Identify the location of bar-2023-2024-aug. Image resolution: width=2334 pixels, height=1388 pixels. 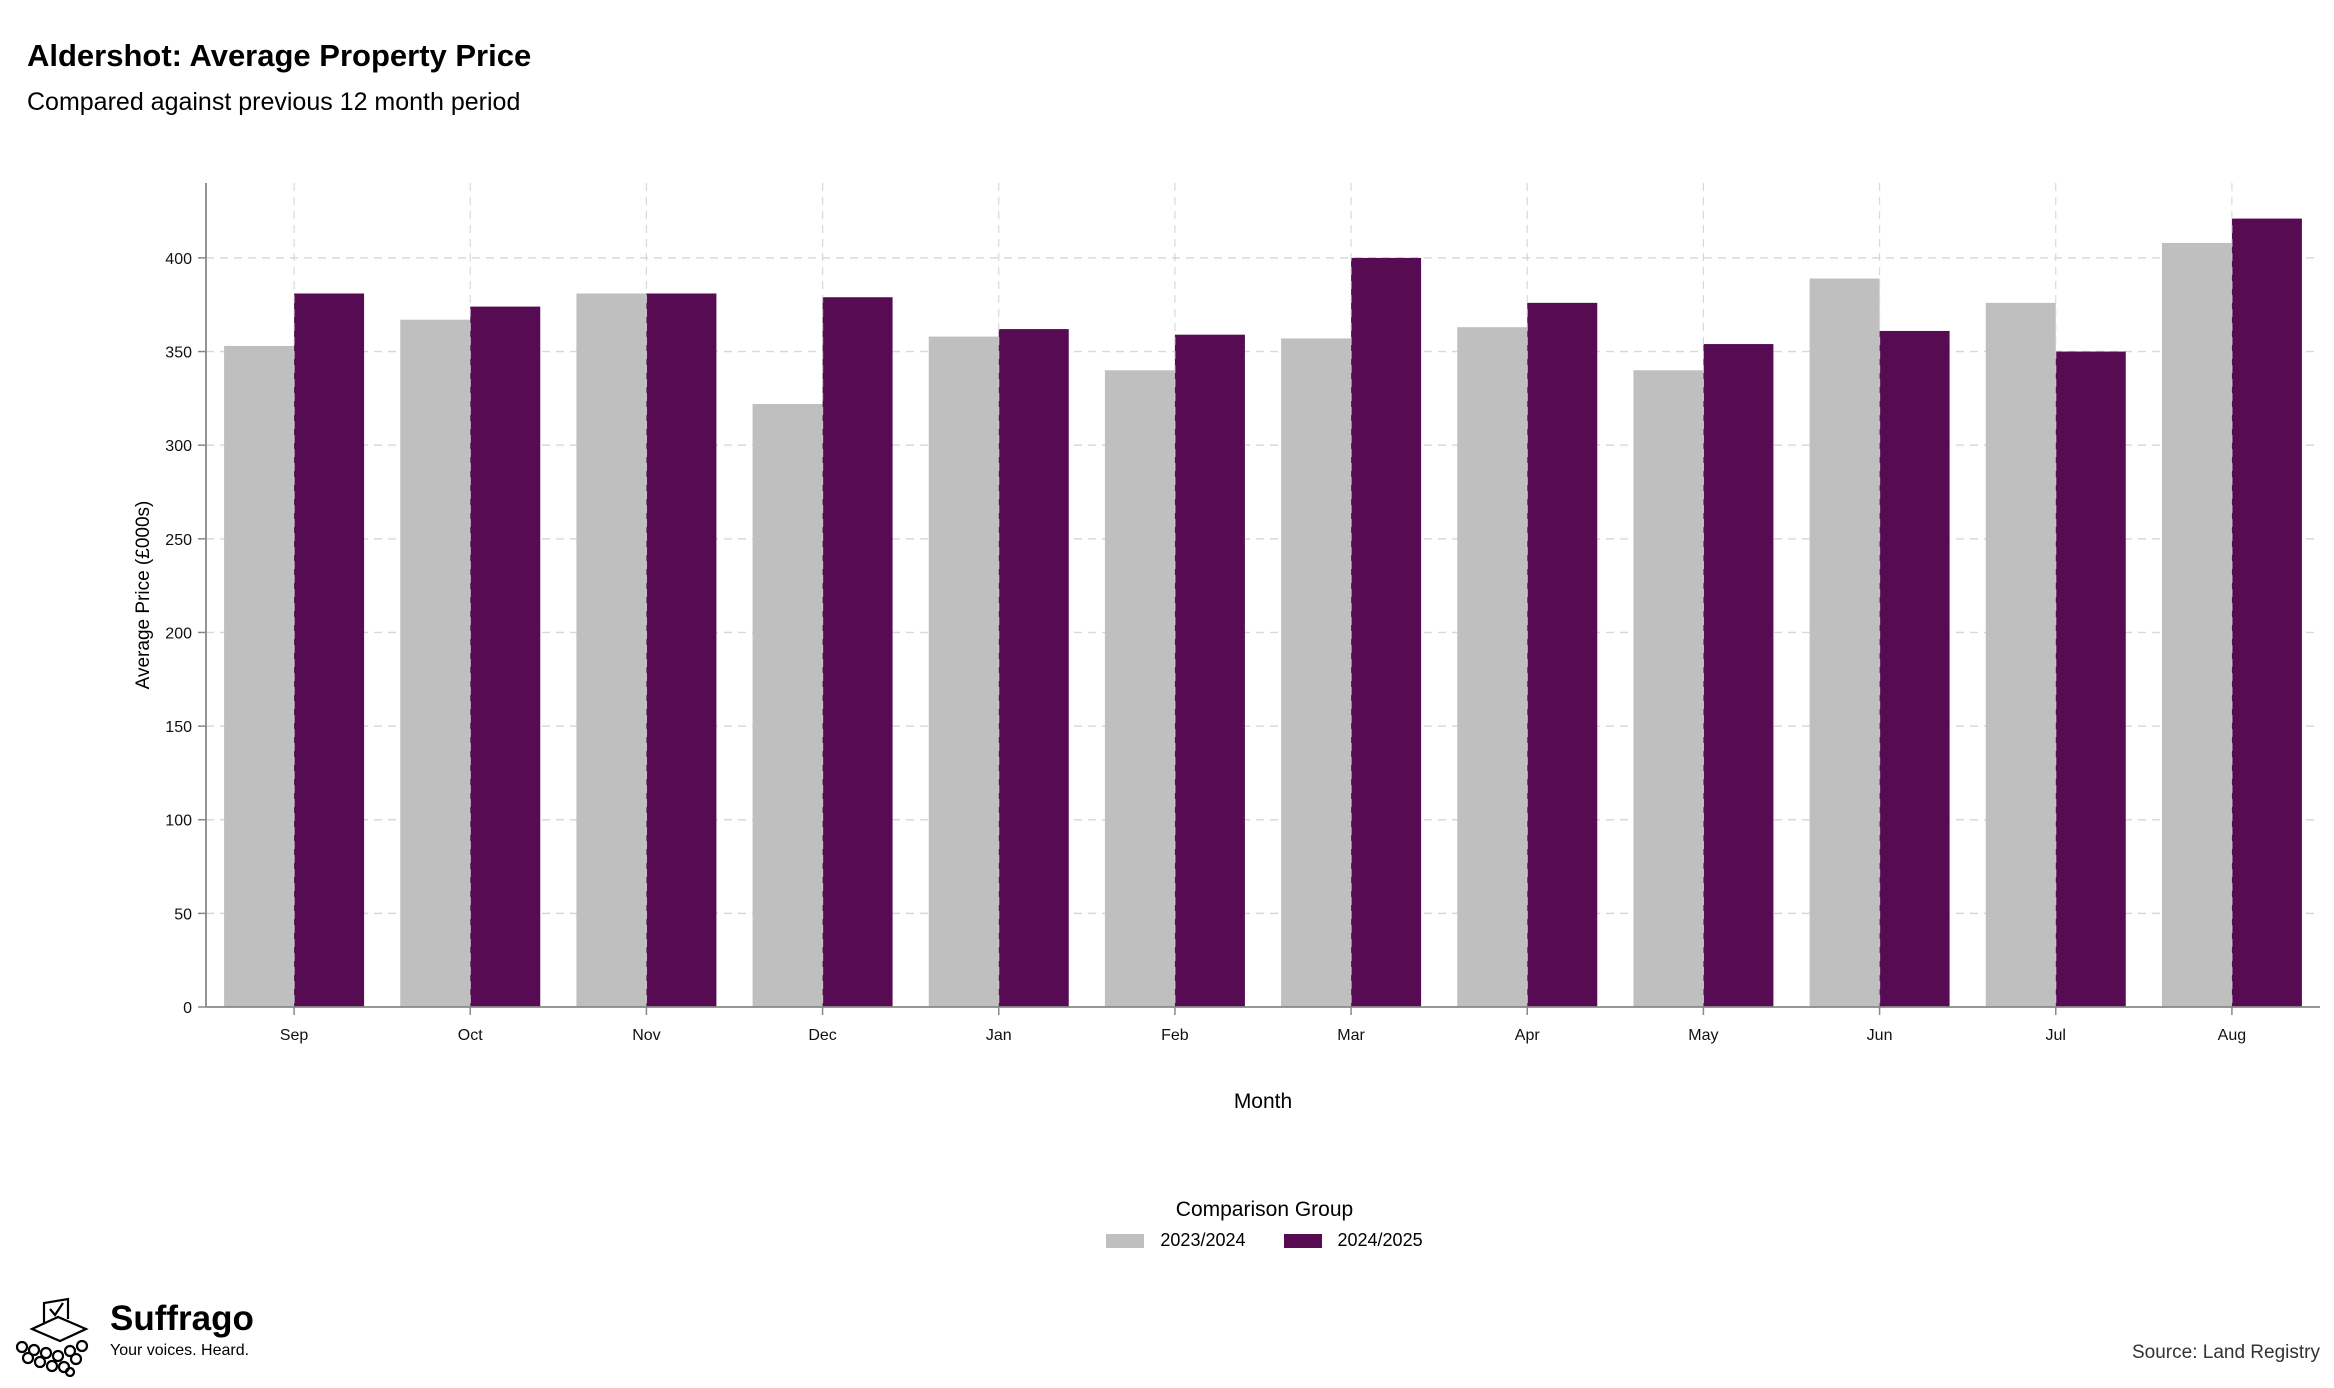
(2196, 625).